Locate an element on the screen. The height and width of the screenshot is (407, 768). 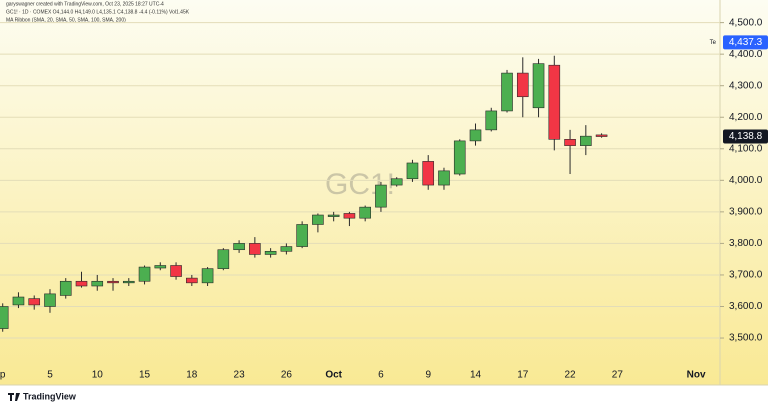
x-tick-label: p is located at coordinates (3, 375).